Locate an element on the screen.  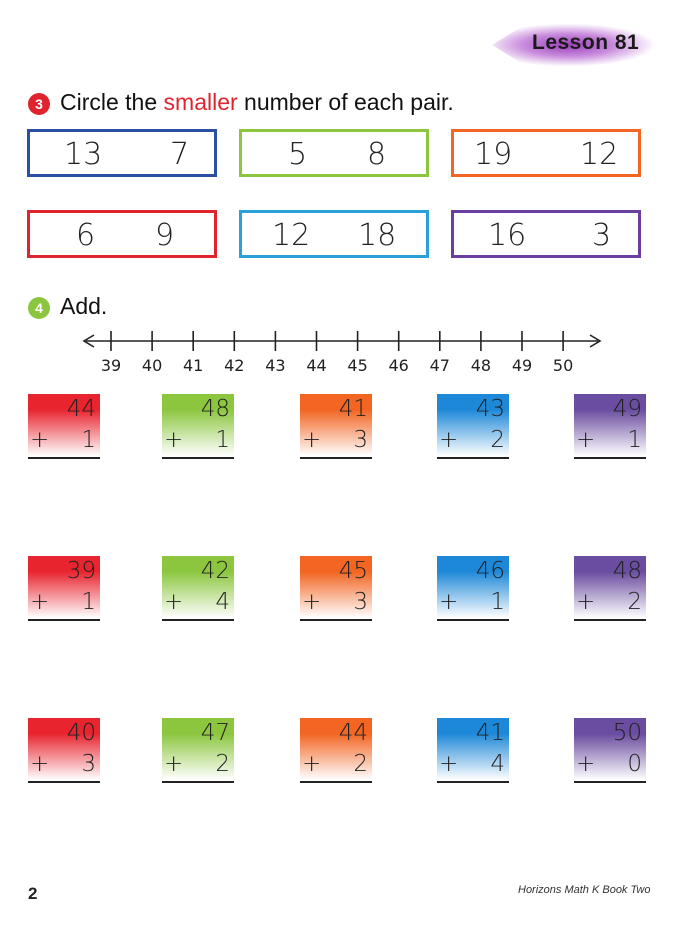
pair-number-right: 7 is located at coordinates (180, 154).